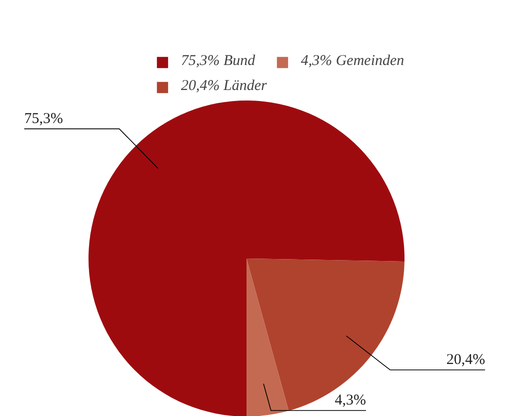 This screenshot has width=505, height=416. I want to click on data-label: 20,4%, so click(466, 360).